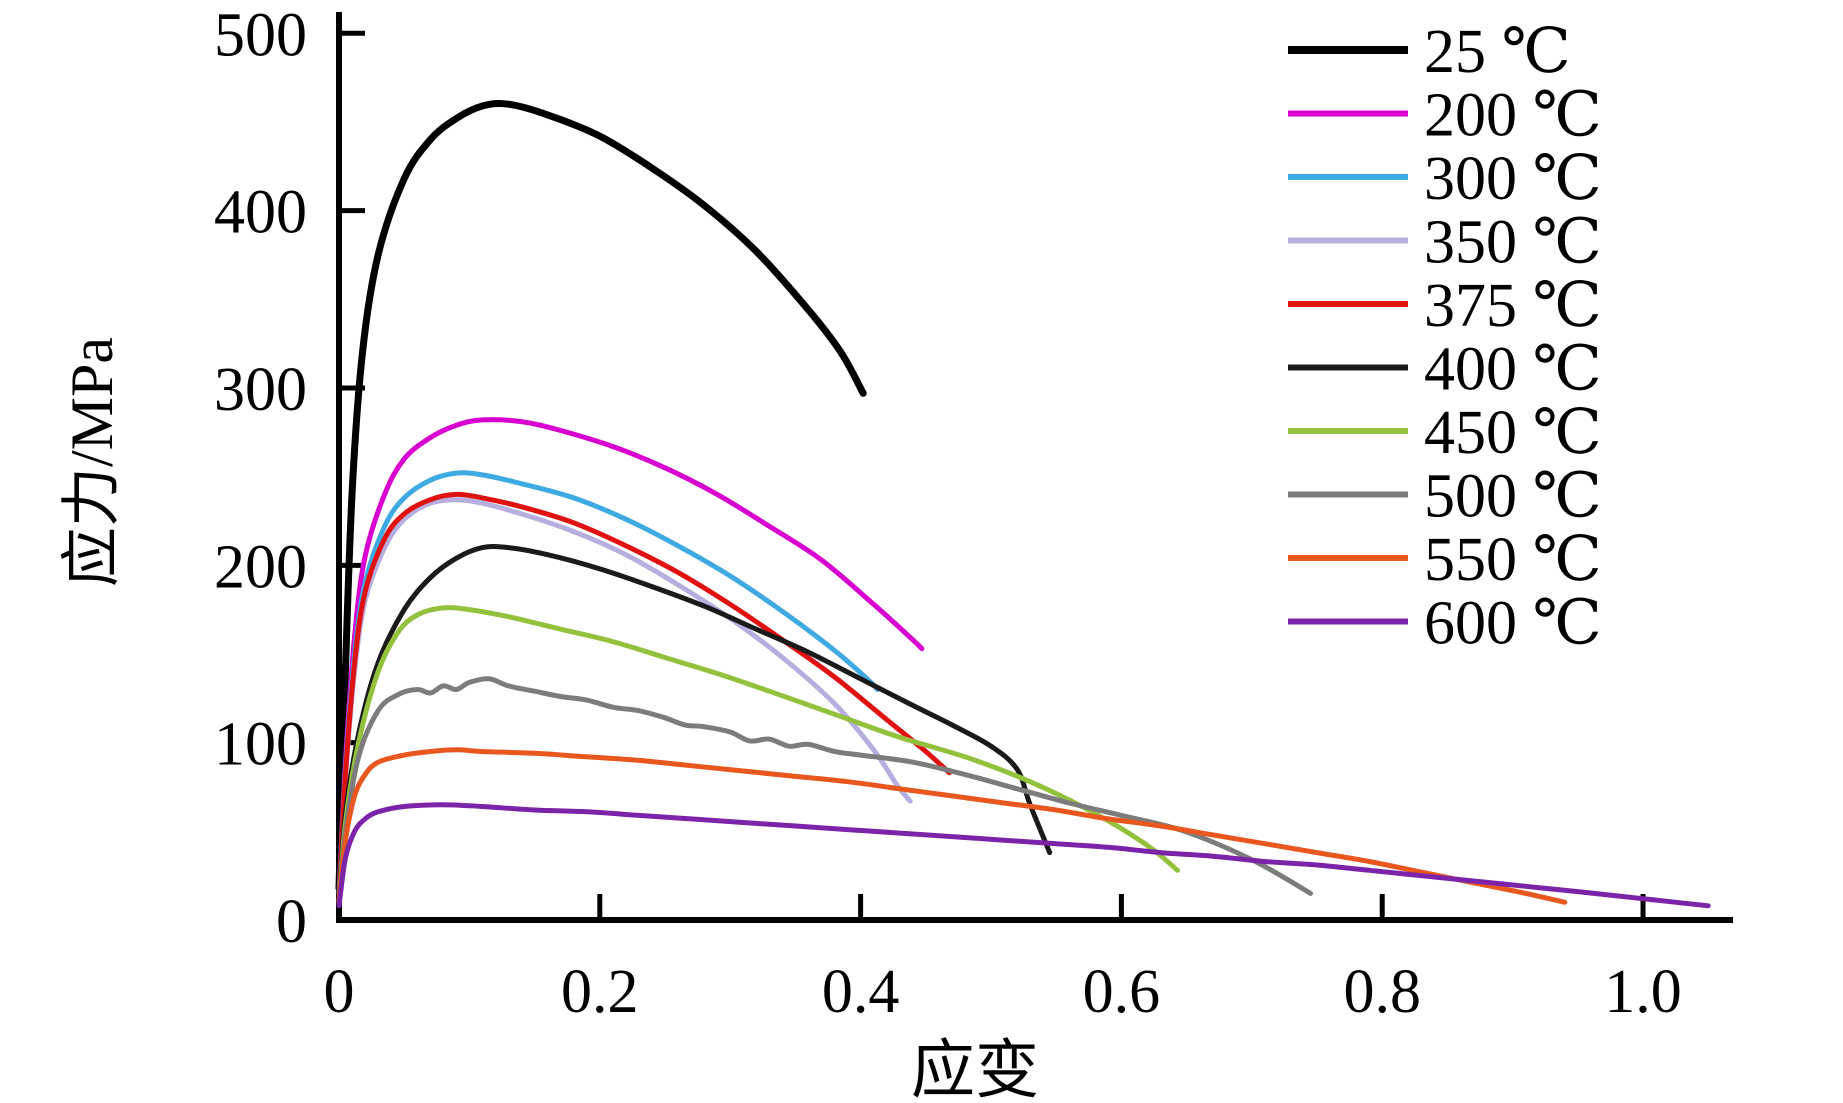 The width and height of the screenshot is (1843, 1103). I want to click on legend-label: 500 ℃, so click(1513, 497).